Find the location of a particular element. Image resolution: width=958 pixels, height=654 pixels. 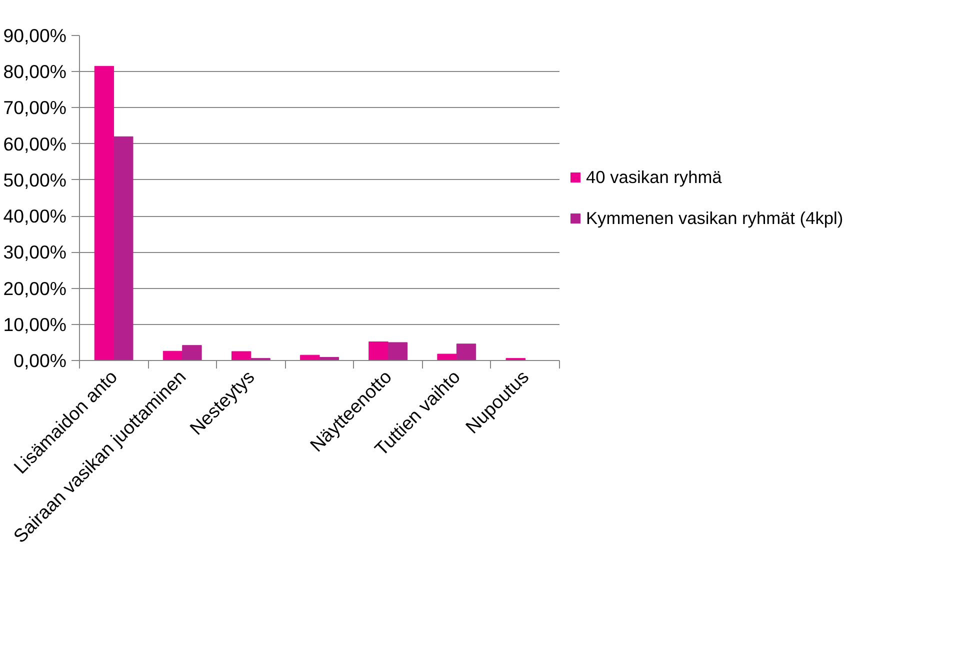

y-tick-label: 90,00% is located at coordinates (35, 35).